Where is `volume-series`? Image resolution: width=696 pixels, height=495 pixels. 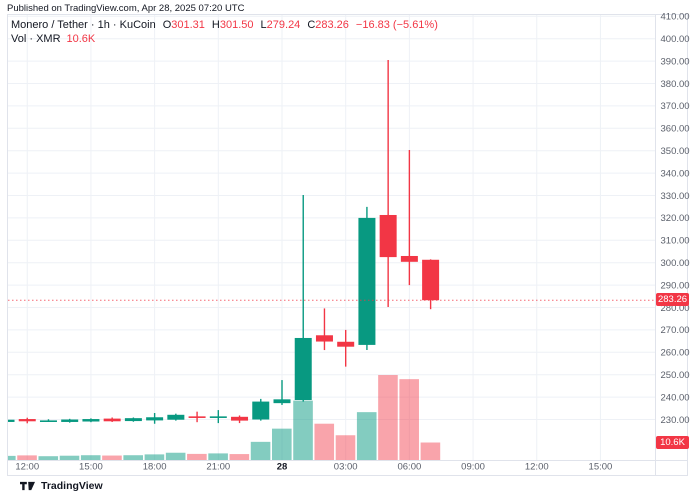
volume-series is located at coordinates (224, 417).